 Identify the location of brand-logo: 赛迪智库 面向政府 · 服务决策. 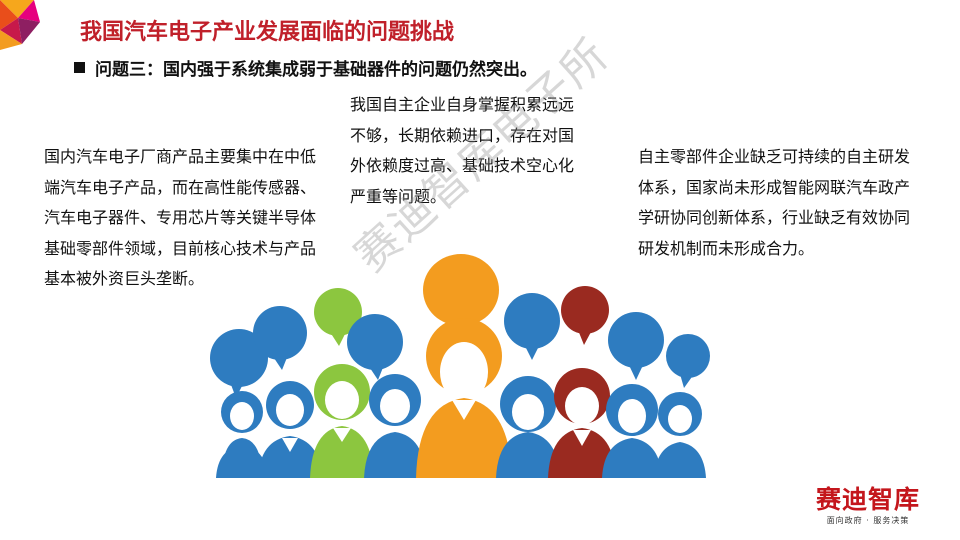
(868, 506).